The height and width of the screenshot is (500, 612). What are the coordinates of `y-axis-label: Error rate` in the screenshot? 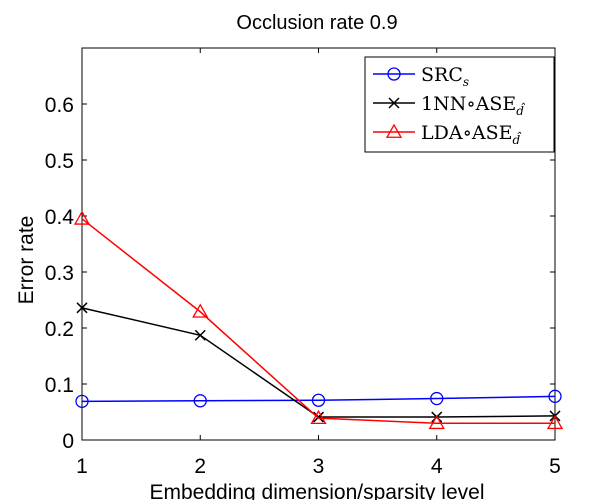 It's located at (26, 260).